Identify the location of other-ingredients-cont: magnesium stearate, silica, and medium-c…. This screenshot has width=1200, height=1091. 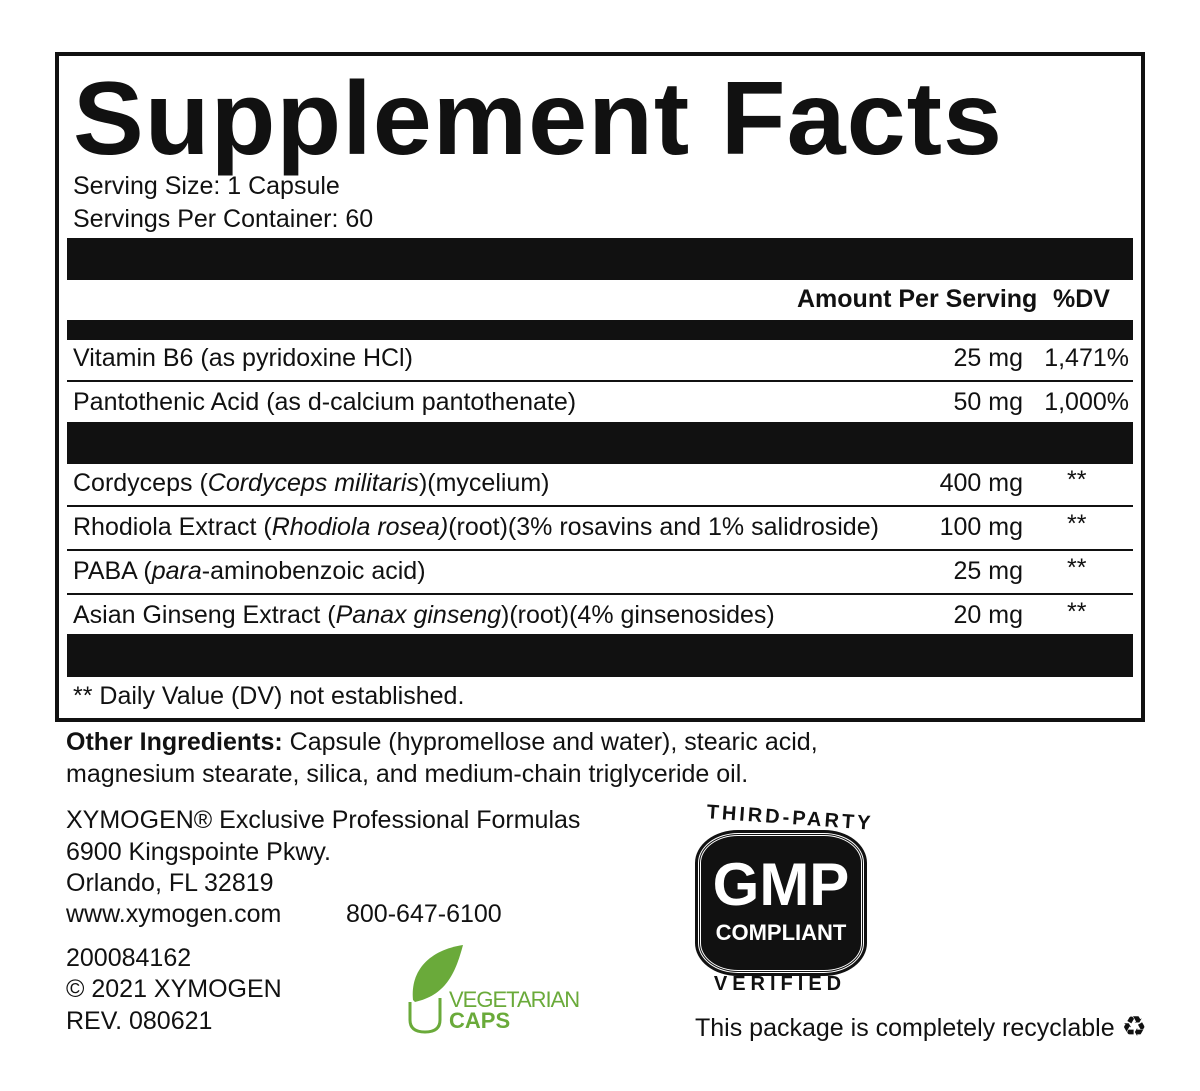
(407, 774).